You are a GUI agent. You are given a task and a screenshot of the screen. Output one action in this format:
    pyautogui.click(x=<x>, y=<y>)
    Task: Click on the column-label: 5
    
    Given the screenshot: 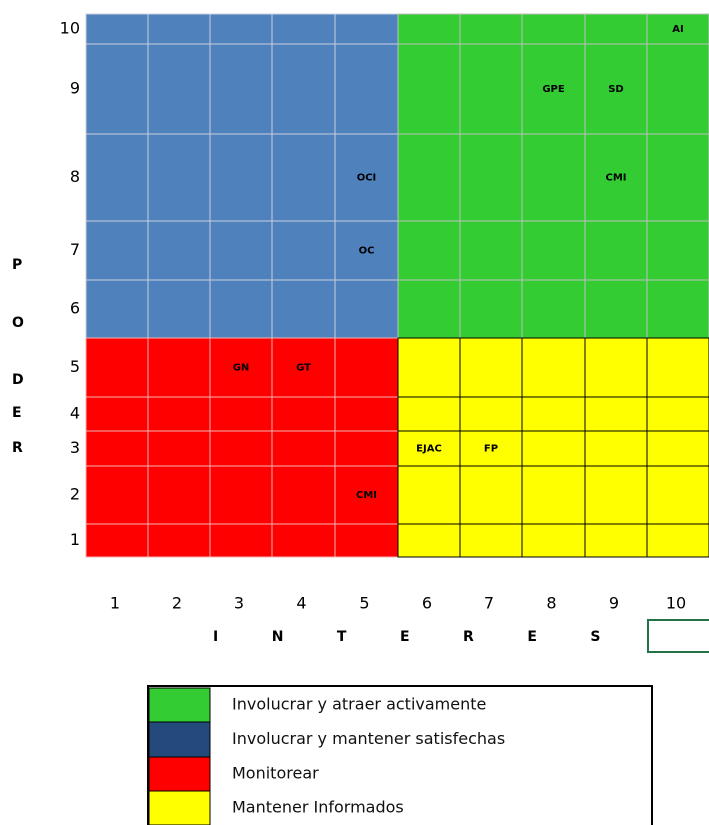 What is the action you would take?
    pyautogui.click(x=364, y=603)
    